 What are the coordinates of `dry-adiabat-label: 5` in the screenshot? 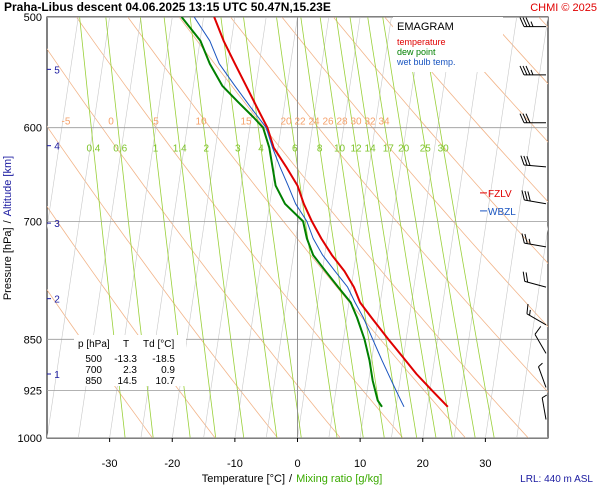 It's located at (156, 122).